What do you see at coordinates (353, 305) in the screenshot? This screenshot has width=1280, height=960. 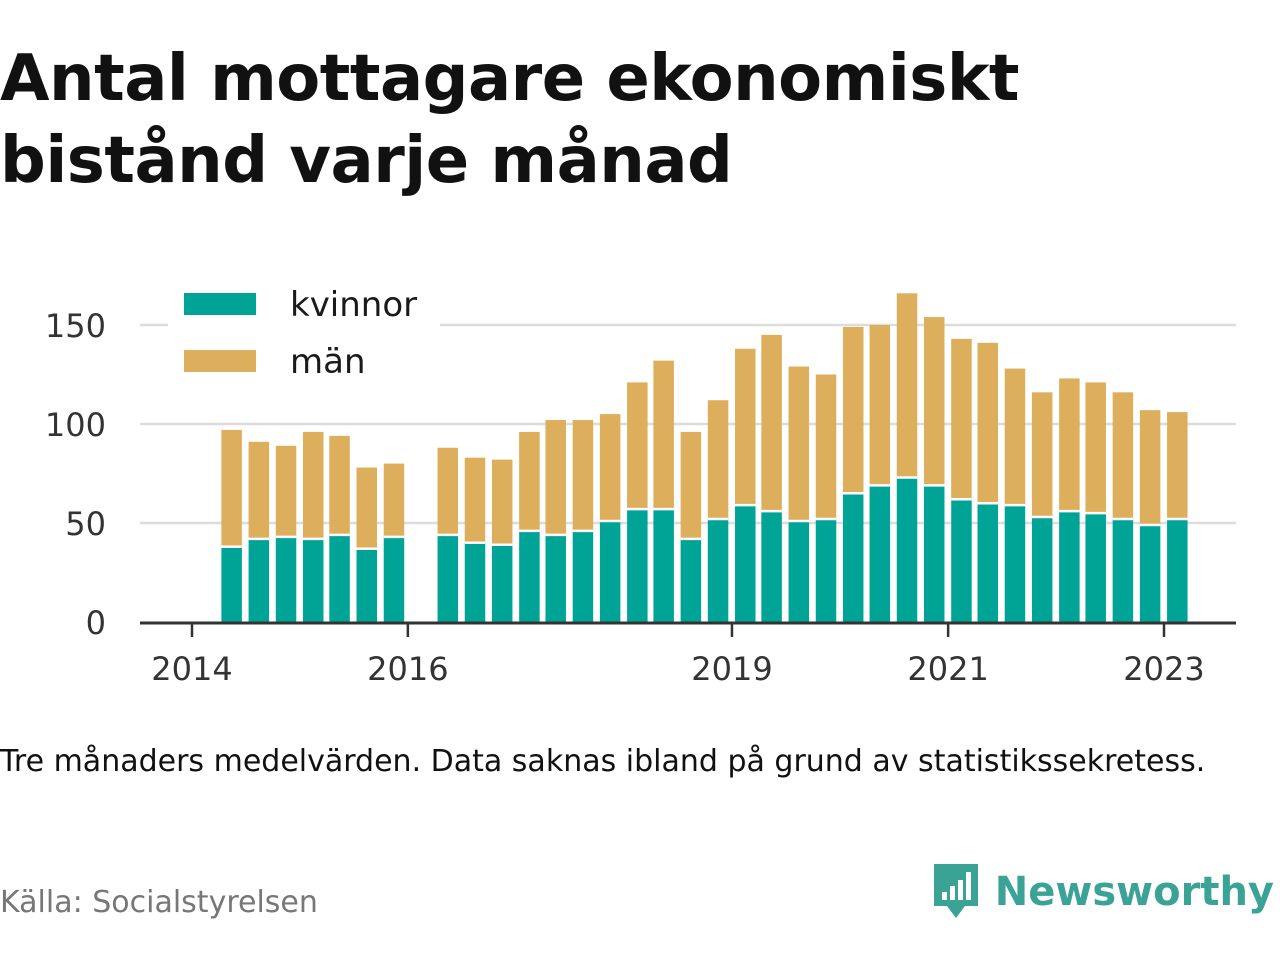 I see `legend-label: kvinnor` at bounding box center [353, 305].